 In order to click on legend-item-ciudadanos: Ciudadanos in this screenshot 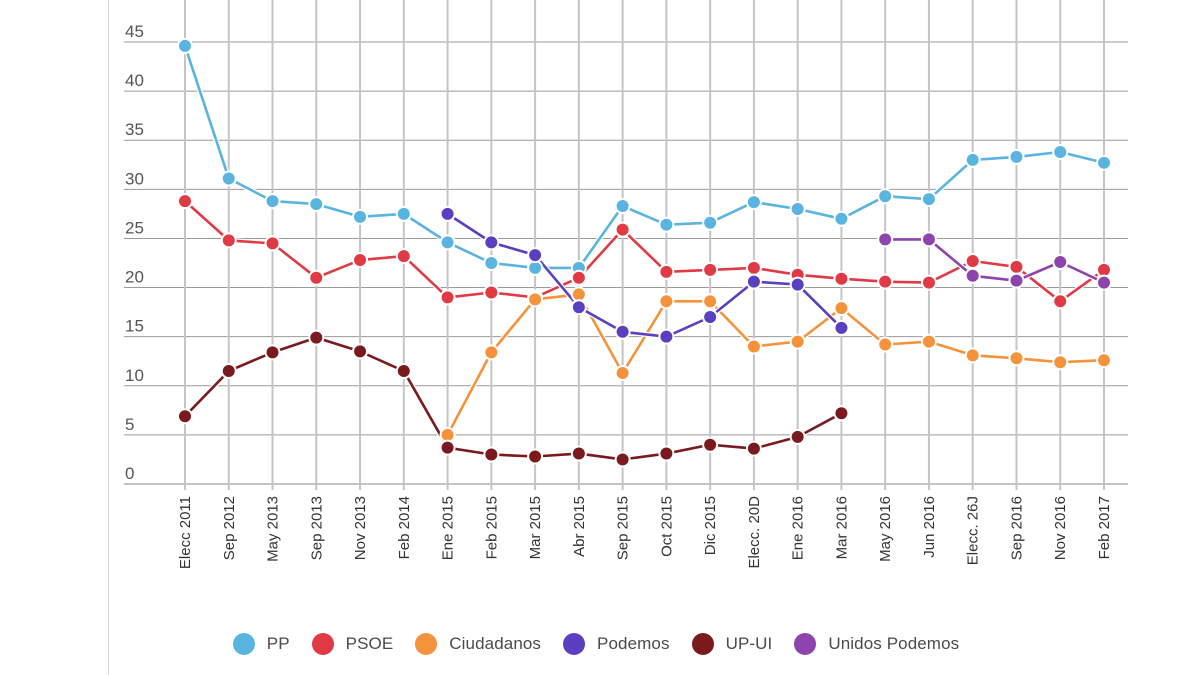, I will do `click(482, 644)`.